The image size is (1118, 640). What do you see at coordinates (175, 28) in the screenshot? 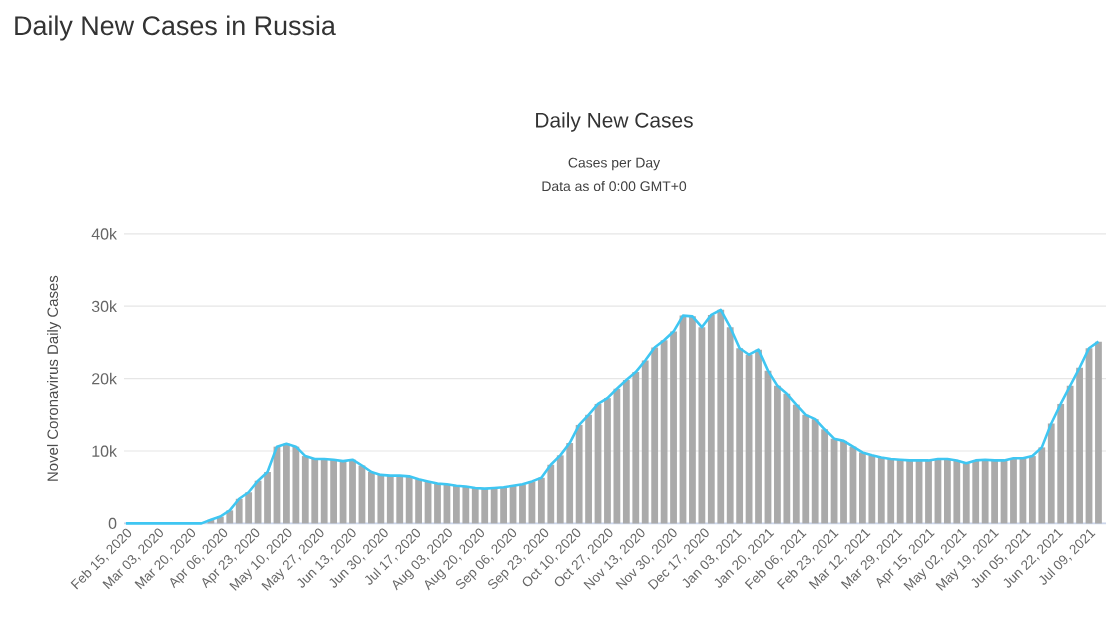
I see `chart-title: Daily New Cases in Russia` at bounding box center [175, 28].